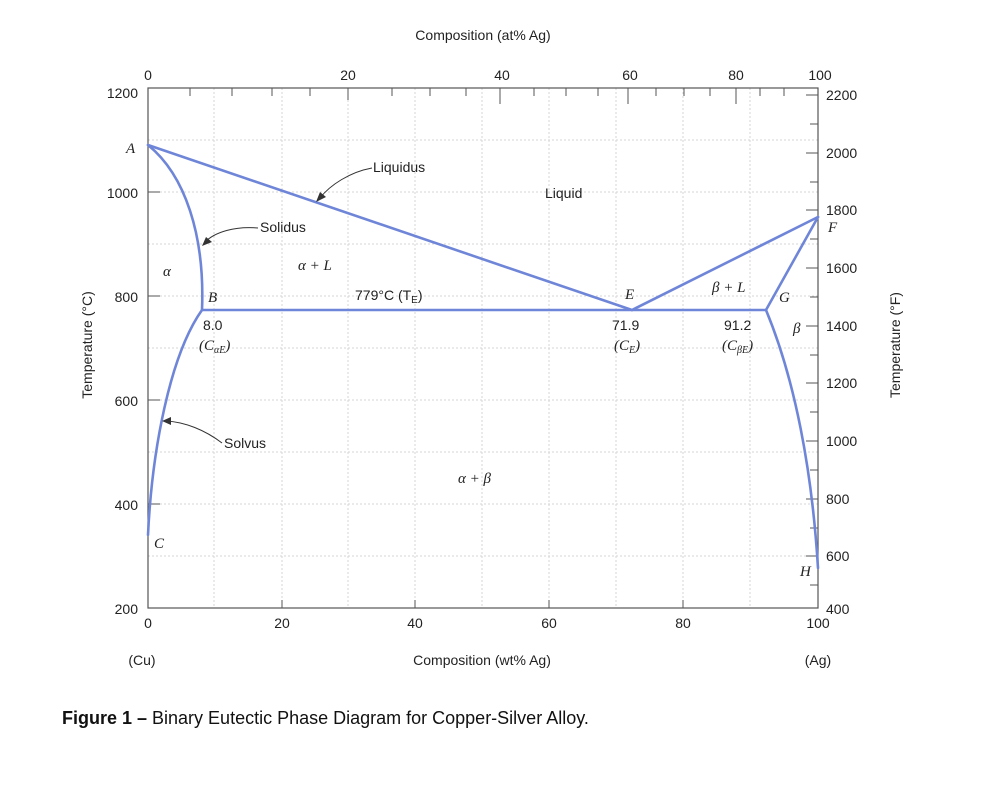 Image resolution: width=996 pixels, height=792 pixels. I want to click on bottom-tick-label: 100, so click(818, 623).